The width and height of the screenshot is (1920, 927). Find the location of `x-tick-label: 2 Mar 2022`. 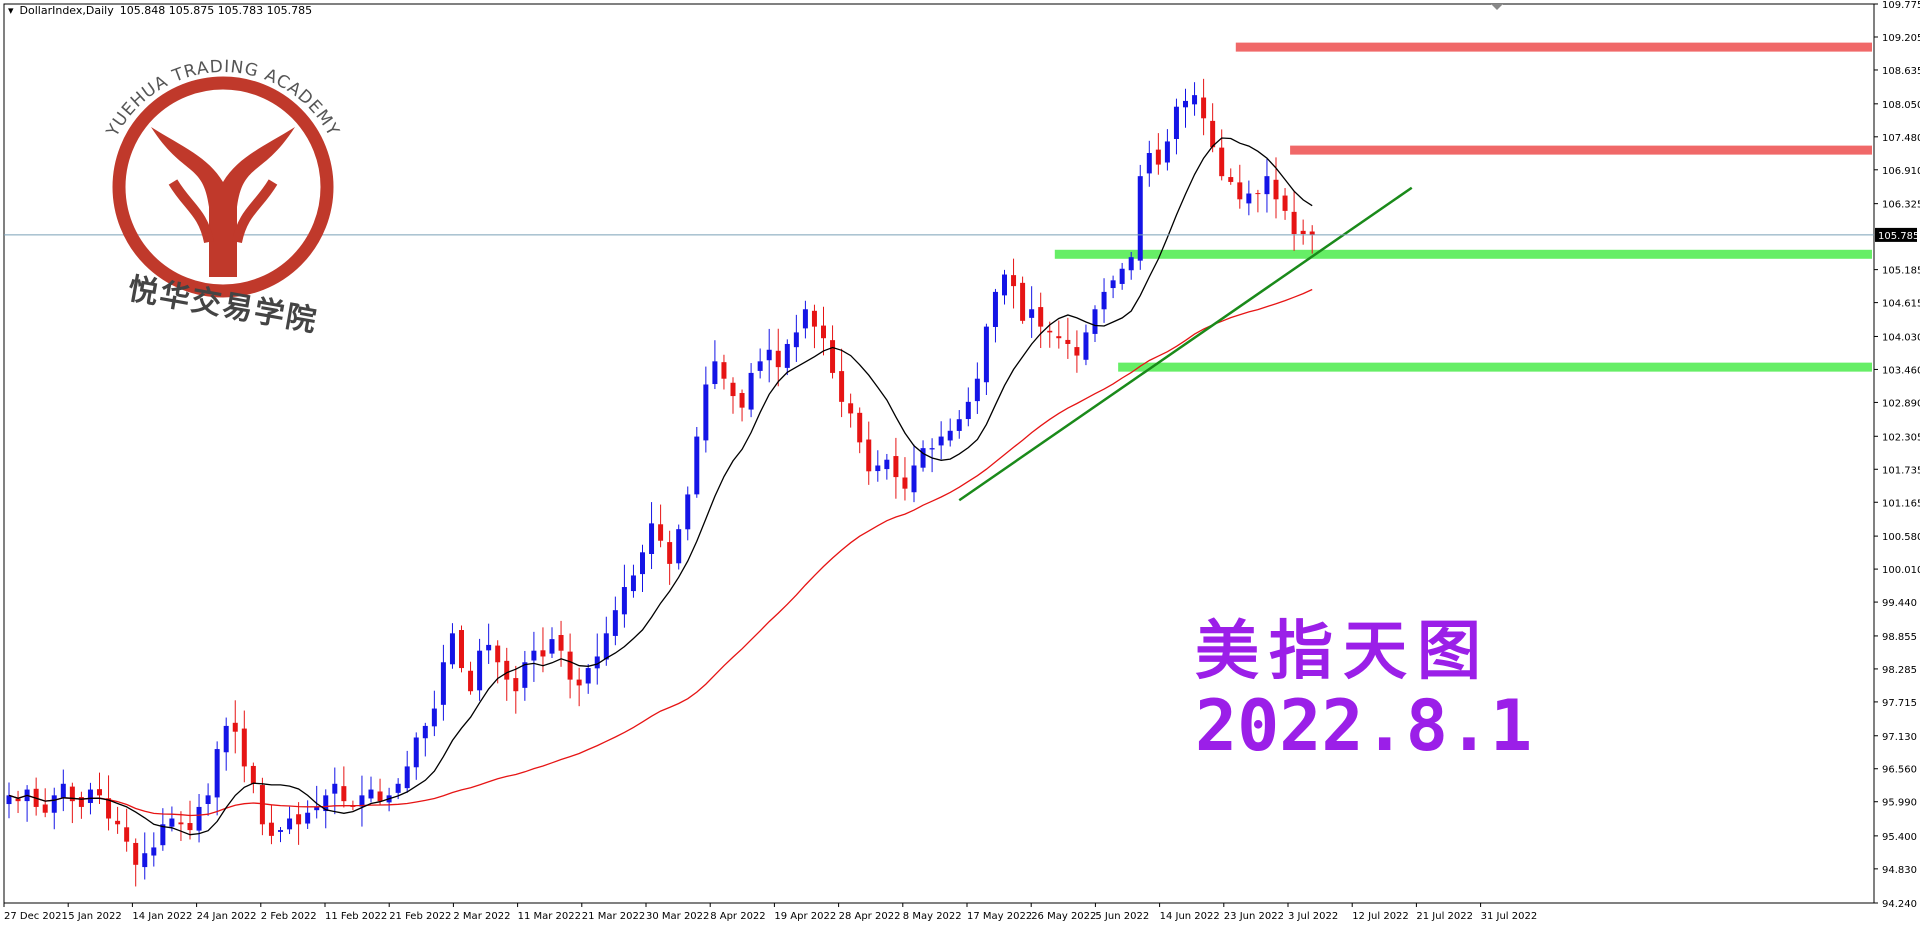

x-tick-label: 2 Mar 2022 is located at coordinates (481, 916).